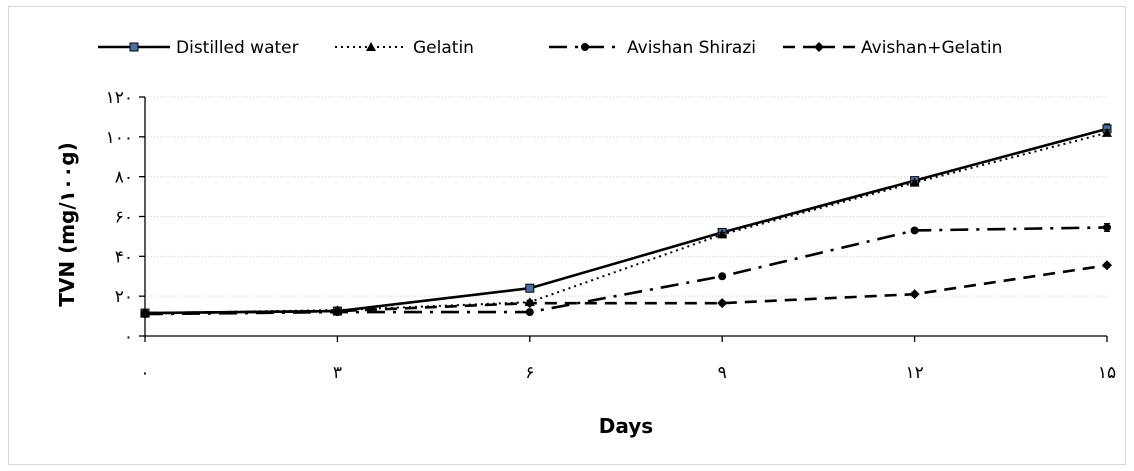 The height and width of the screenshot is (471, 1134). Describe the element at coordinates (119, 138) in the screenshot. I see `y-tick-label: ۱۰۰` at that location.